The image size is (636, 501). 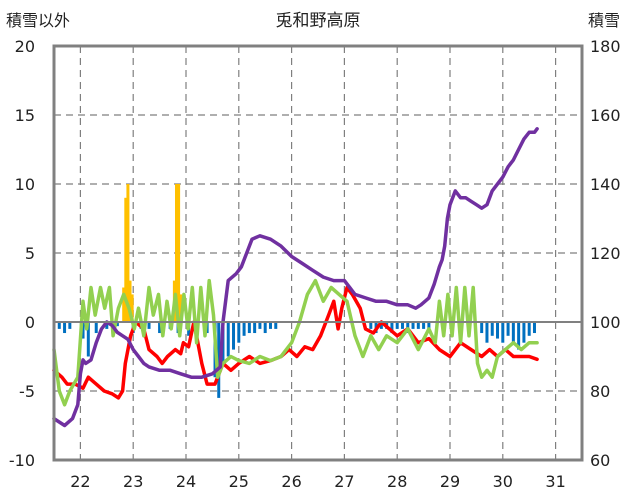 I want to click on right-axis-title: 積雪, so click(x=604, y=20).